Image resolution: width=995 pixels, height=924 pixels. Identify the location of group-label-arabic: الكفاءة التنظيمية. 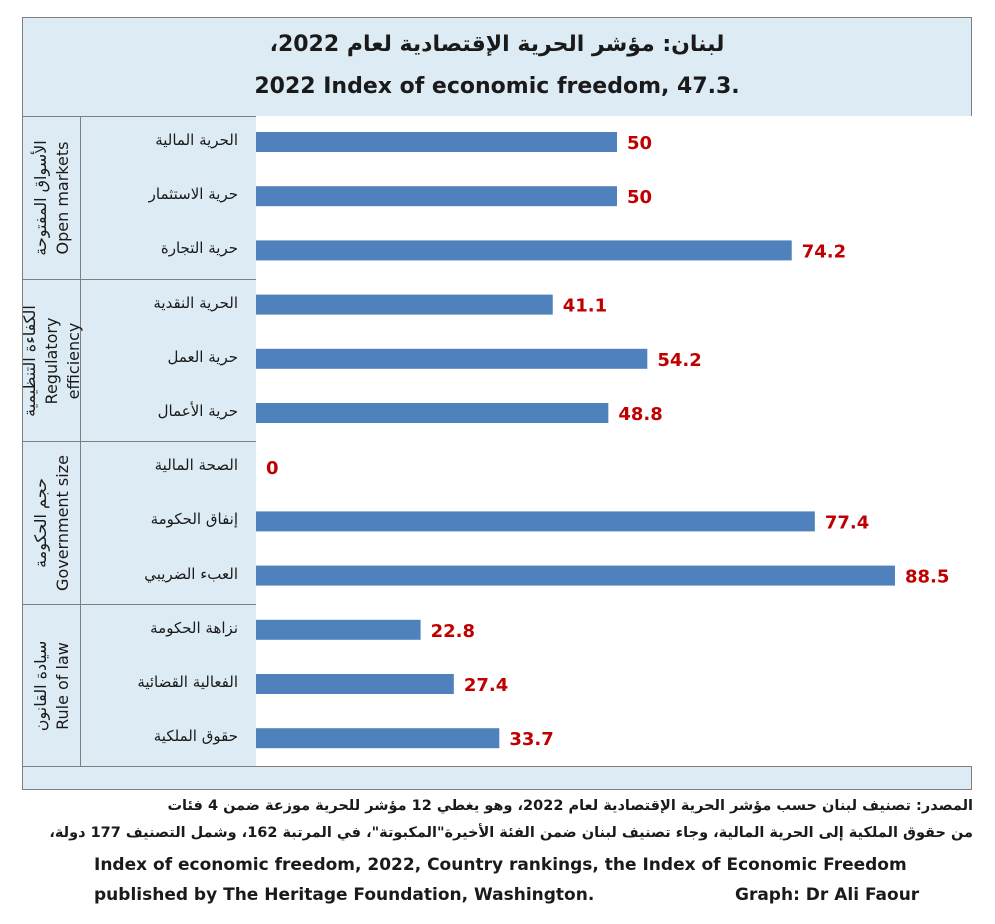
(29, 360).